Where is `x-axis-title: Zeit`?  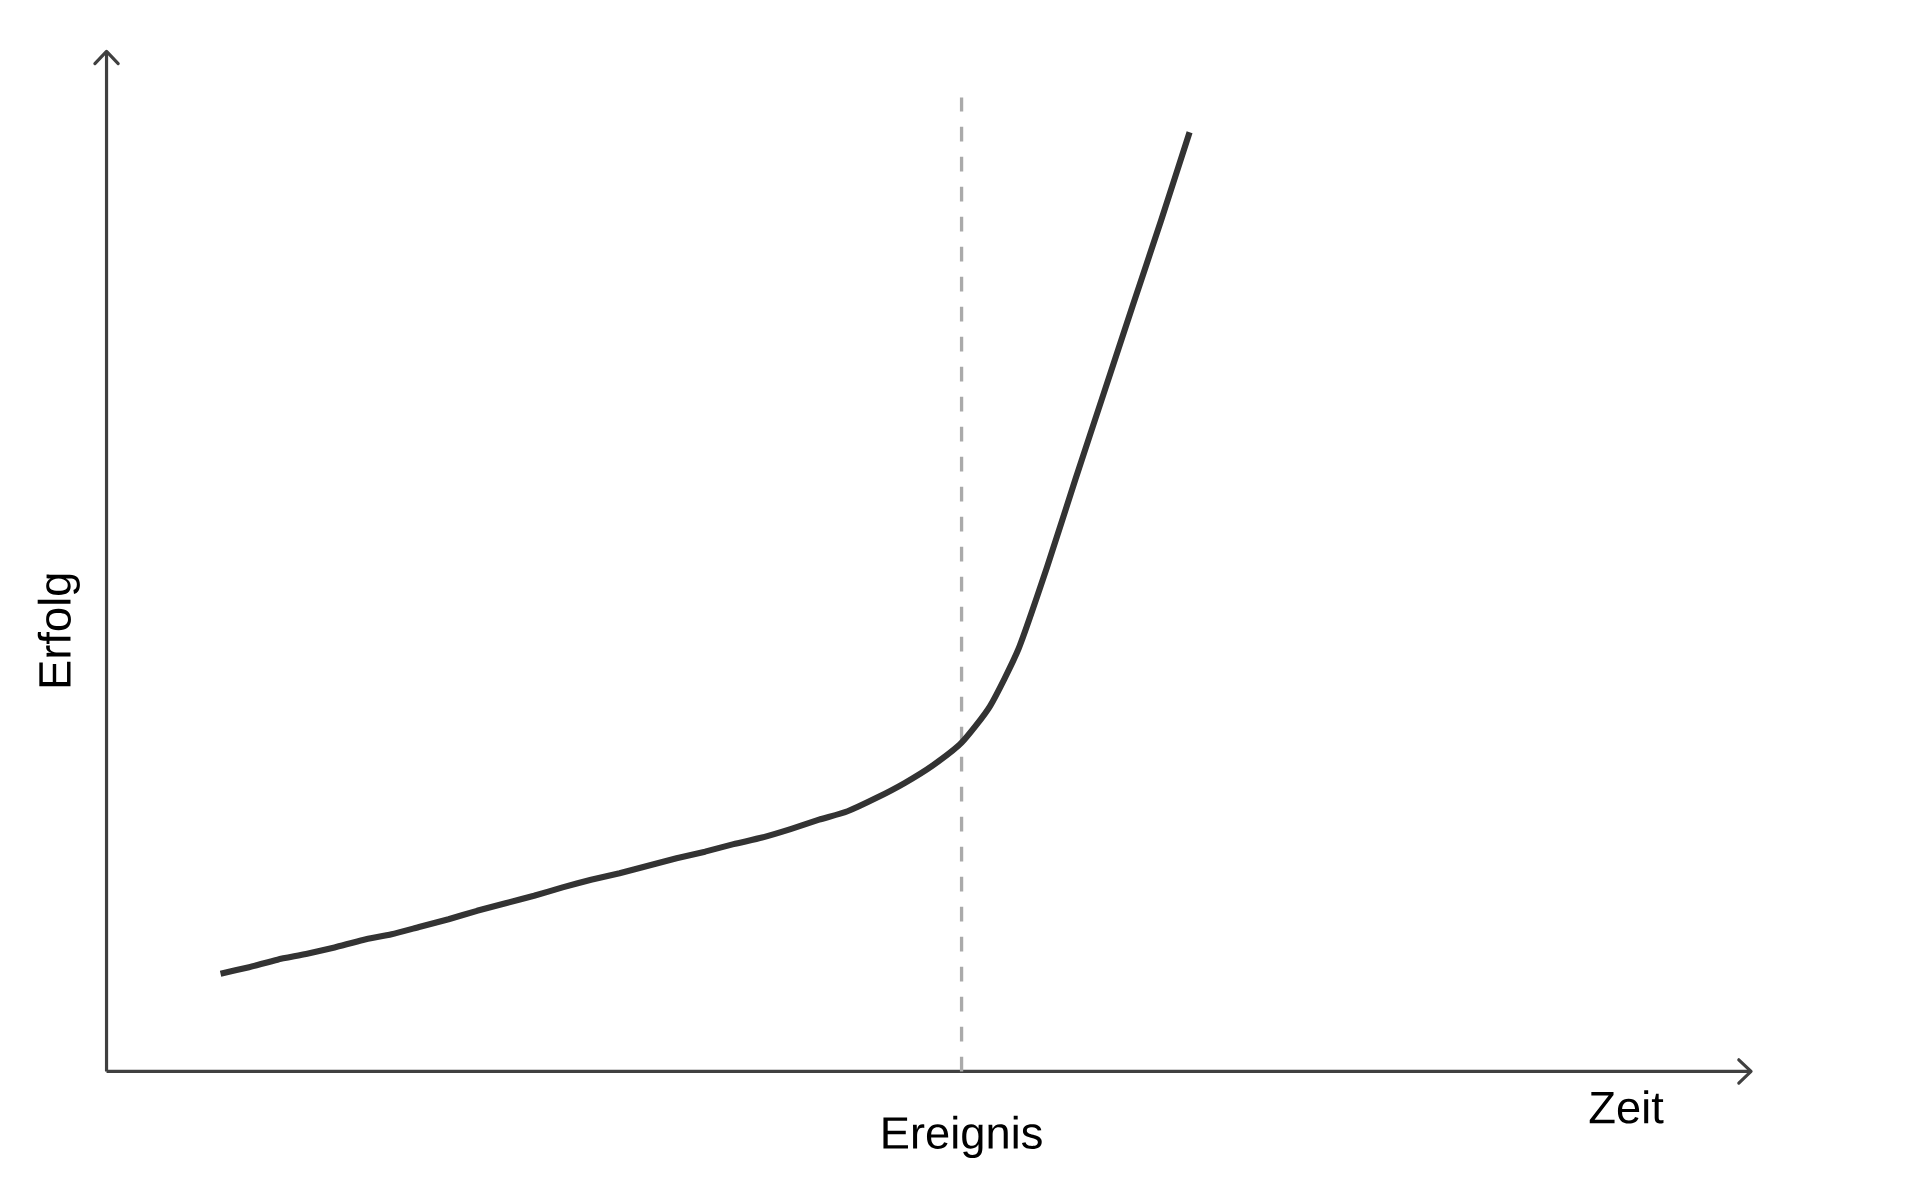
x-axis-title: Zeit is located at coordinates (1626, 1107).